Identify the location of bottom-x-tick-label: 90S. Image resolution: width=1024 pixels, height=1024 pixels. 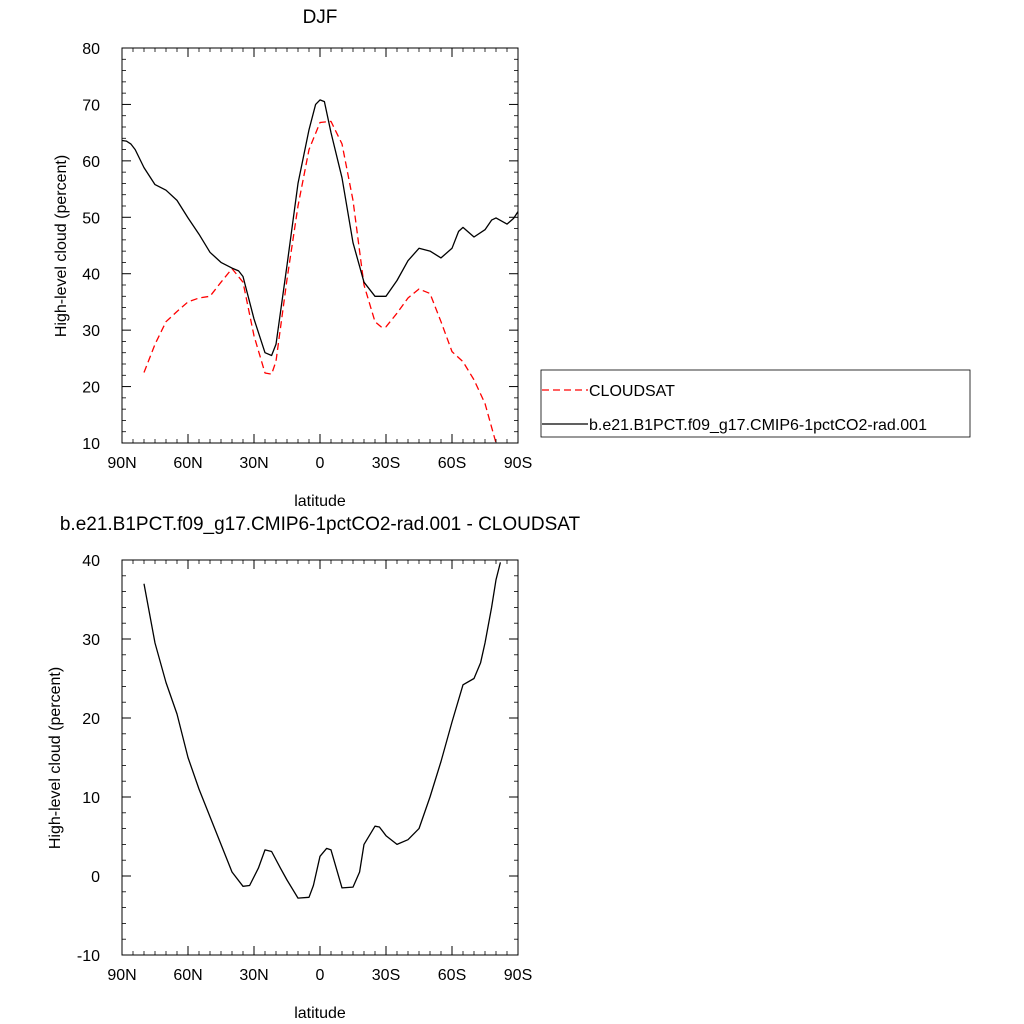
(518, 975).